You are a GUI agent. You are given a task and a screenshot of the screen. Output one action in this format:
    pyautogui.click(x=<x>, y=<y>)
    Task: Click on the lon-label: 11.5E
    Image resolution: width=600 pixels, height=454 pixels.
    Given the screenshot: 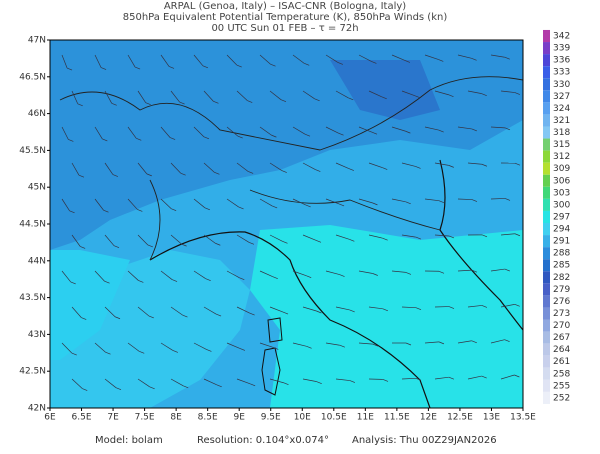 What is the action you would take?
    pyautogui.click(x=397, y=418)
    